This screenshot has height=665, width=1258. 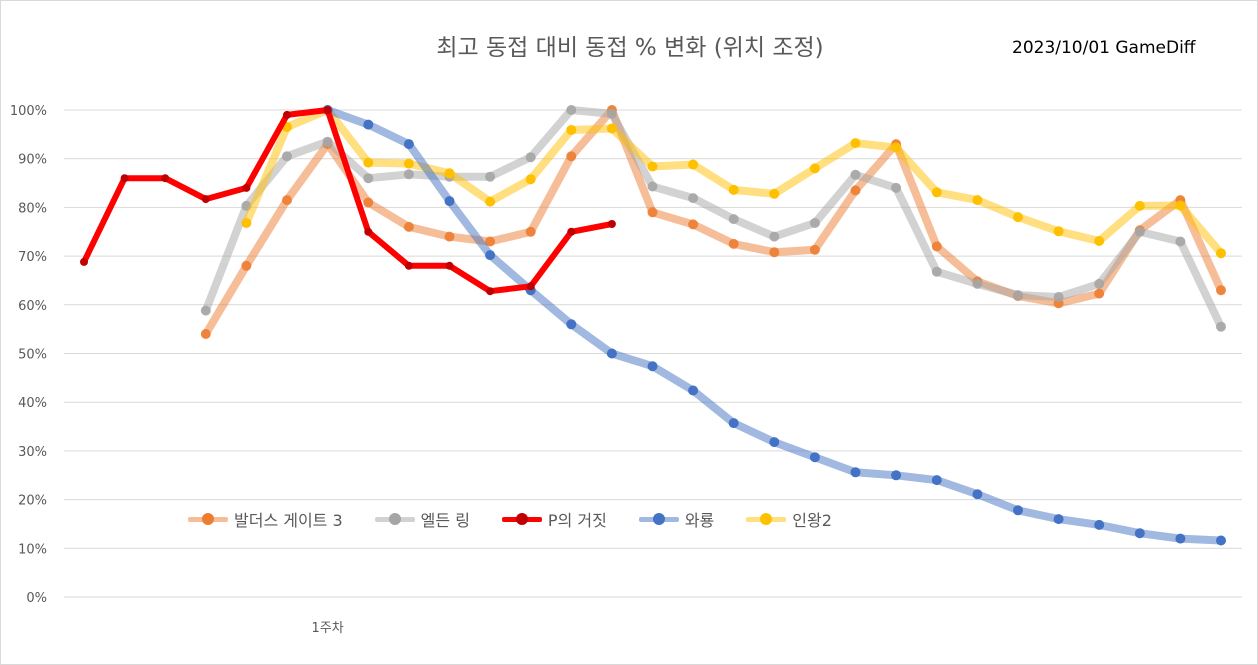 What do you see at coordinates (1104, 48) in the screenshot?
I see `chart-source-stamp: 2023/10/01 GameDiff` at bounding box center [1104, 48].